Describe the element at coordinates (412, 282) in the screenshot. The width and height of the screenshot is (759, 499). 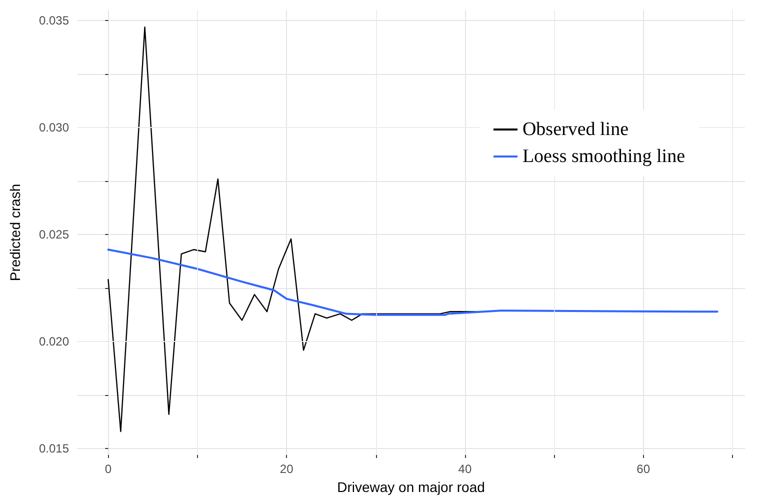
I see `line-series` at that location.